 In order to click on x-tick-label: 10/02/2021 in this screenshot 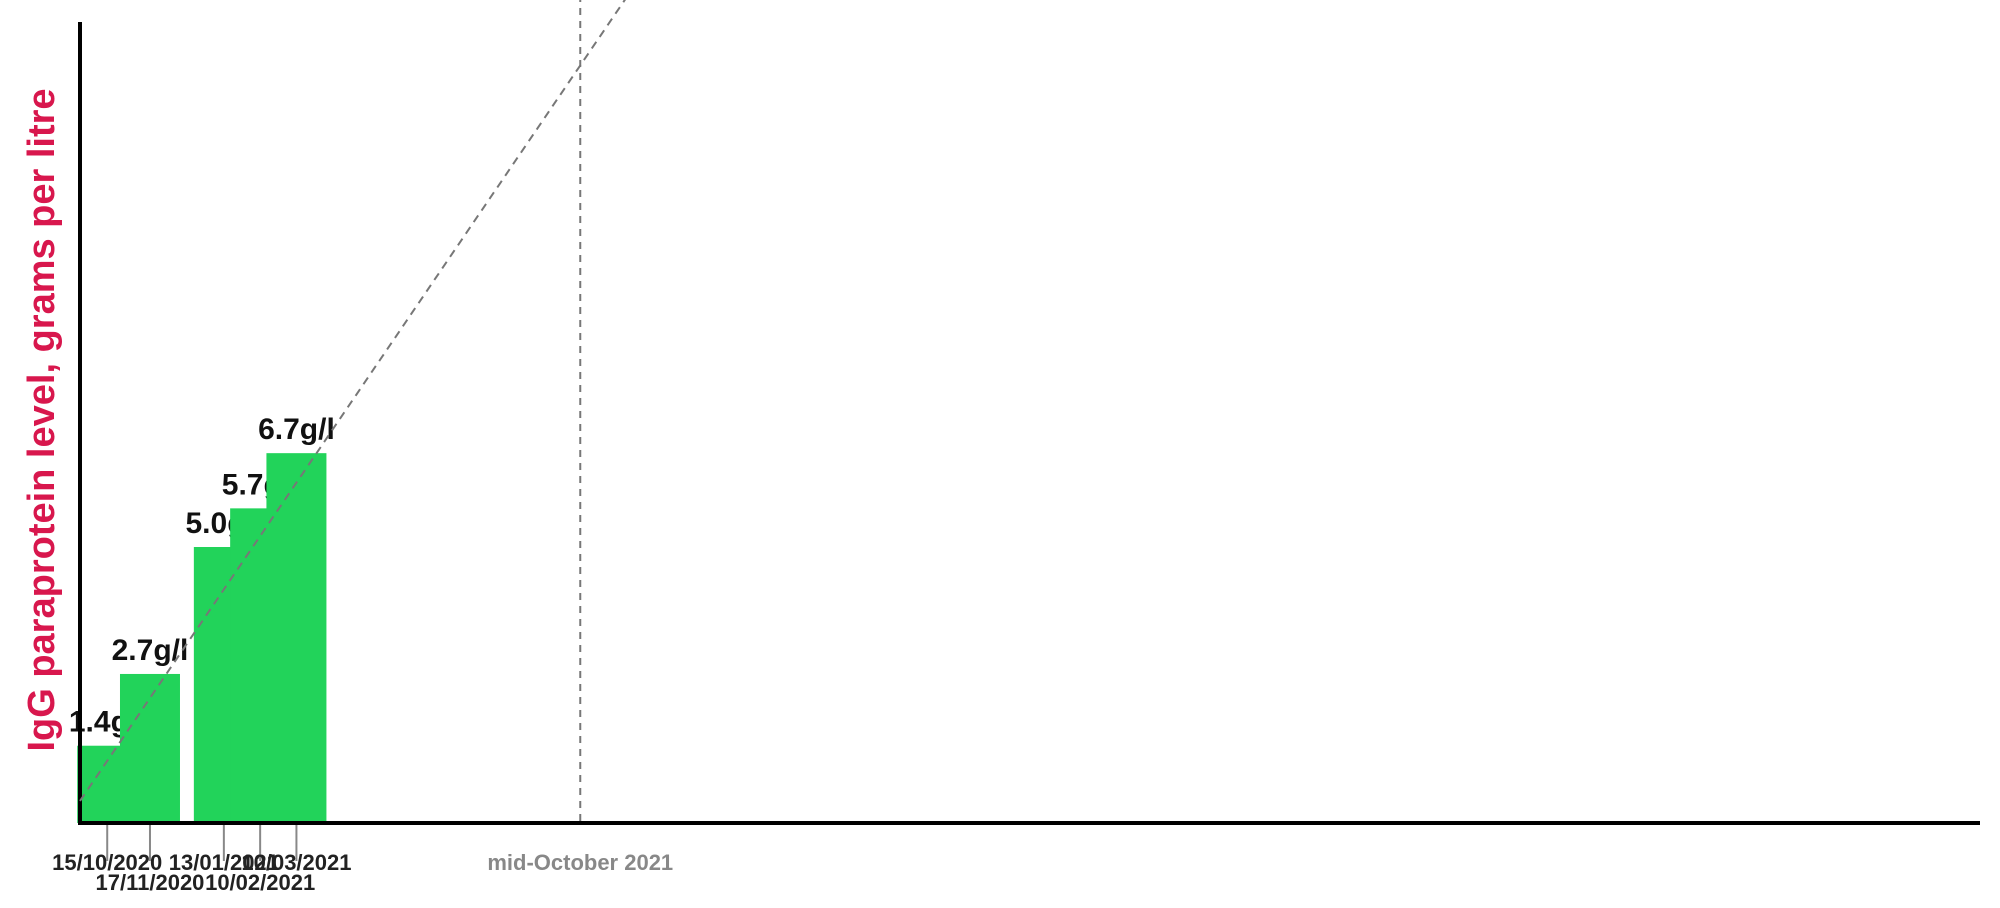, I will do `click(260, 882)`.